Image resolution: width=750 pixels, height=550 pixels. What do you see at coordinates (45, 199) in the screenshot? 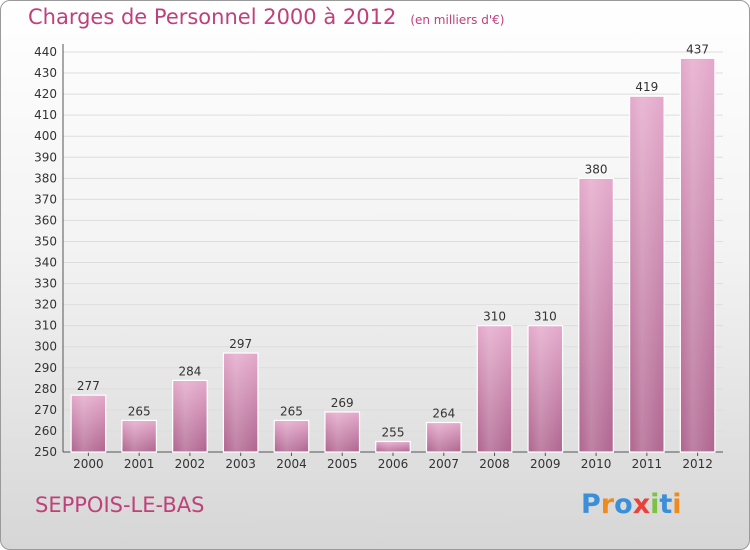
I see `y-tick-label: 370` at bounding box center [45, 199].